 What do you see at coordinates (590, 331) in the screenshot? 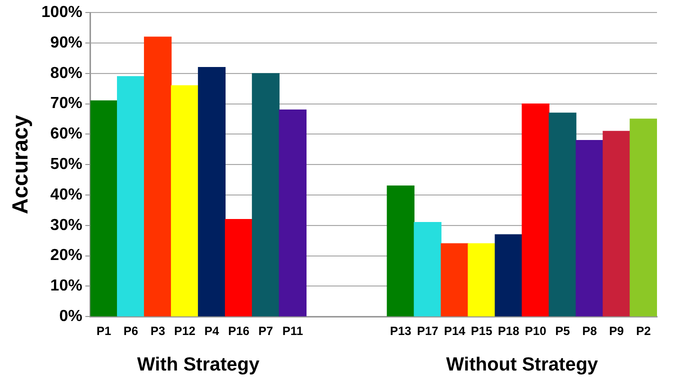
I see `x-tick-label: P8` at bounding box center [590, 331].